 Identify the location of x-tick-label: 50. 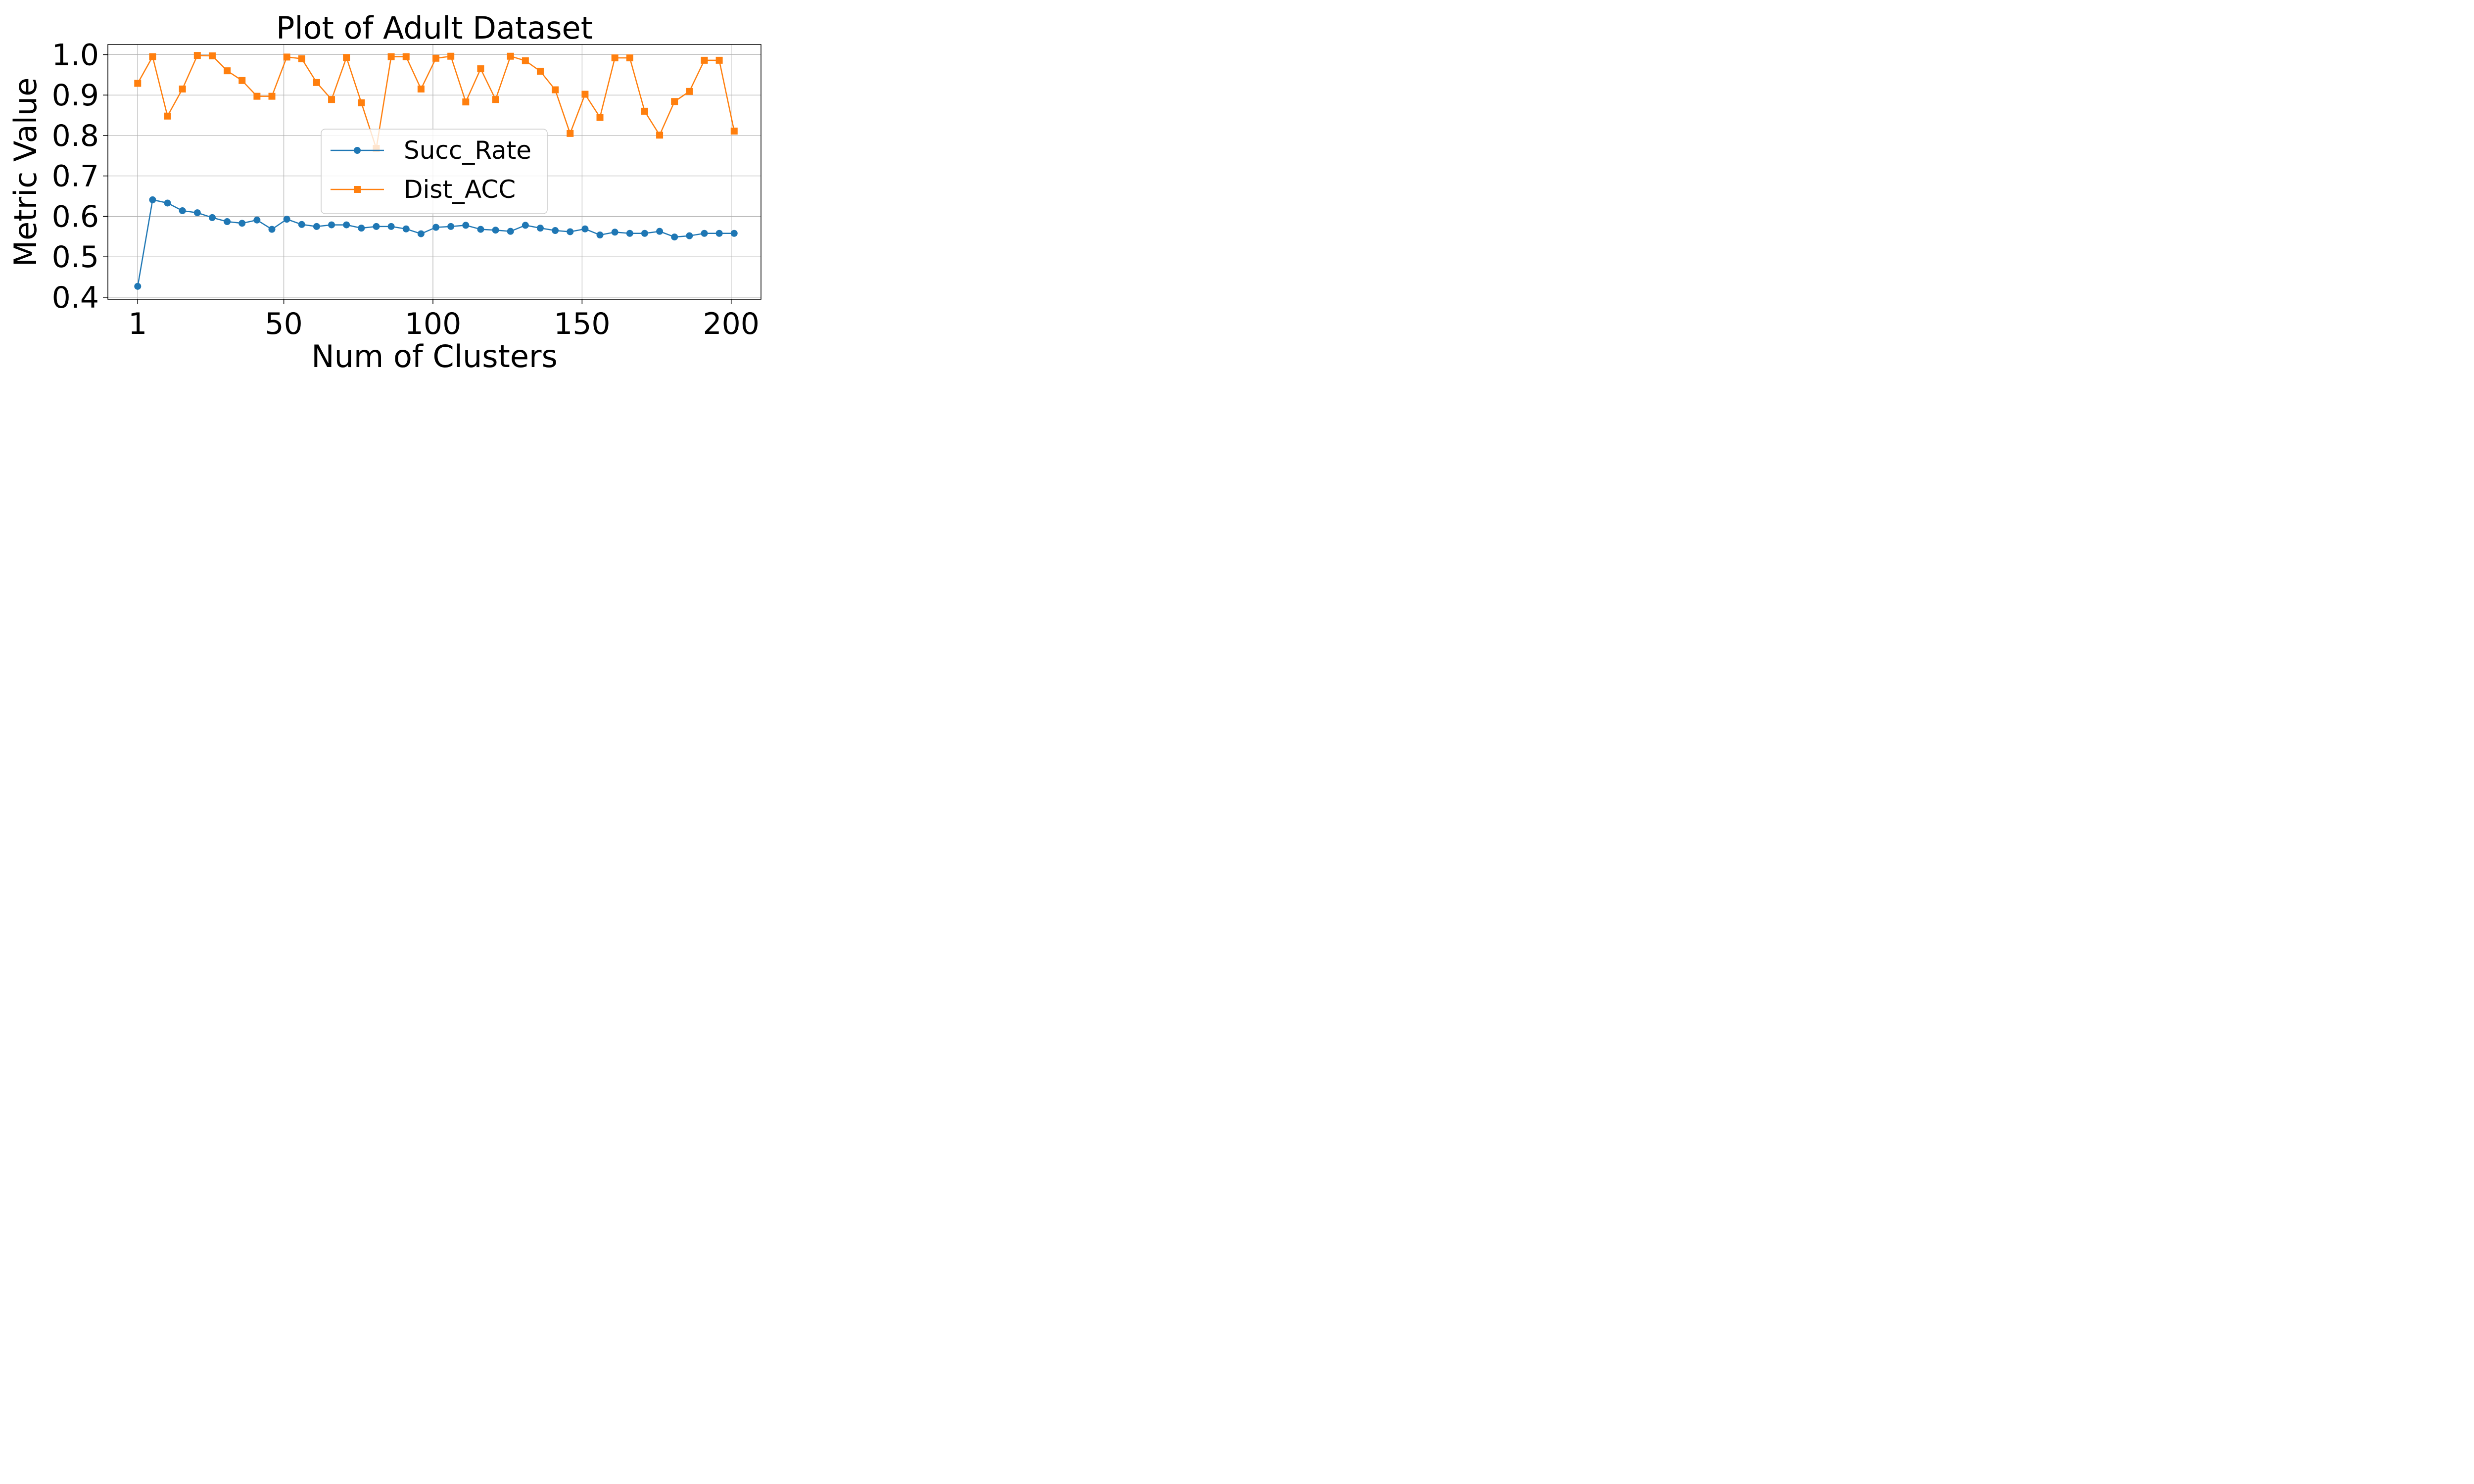
(284, 324).